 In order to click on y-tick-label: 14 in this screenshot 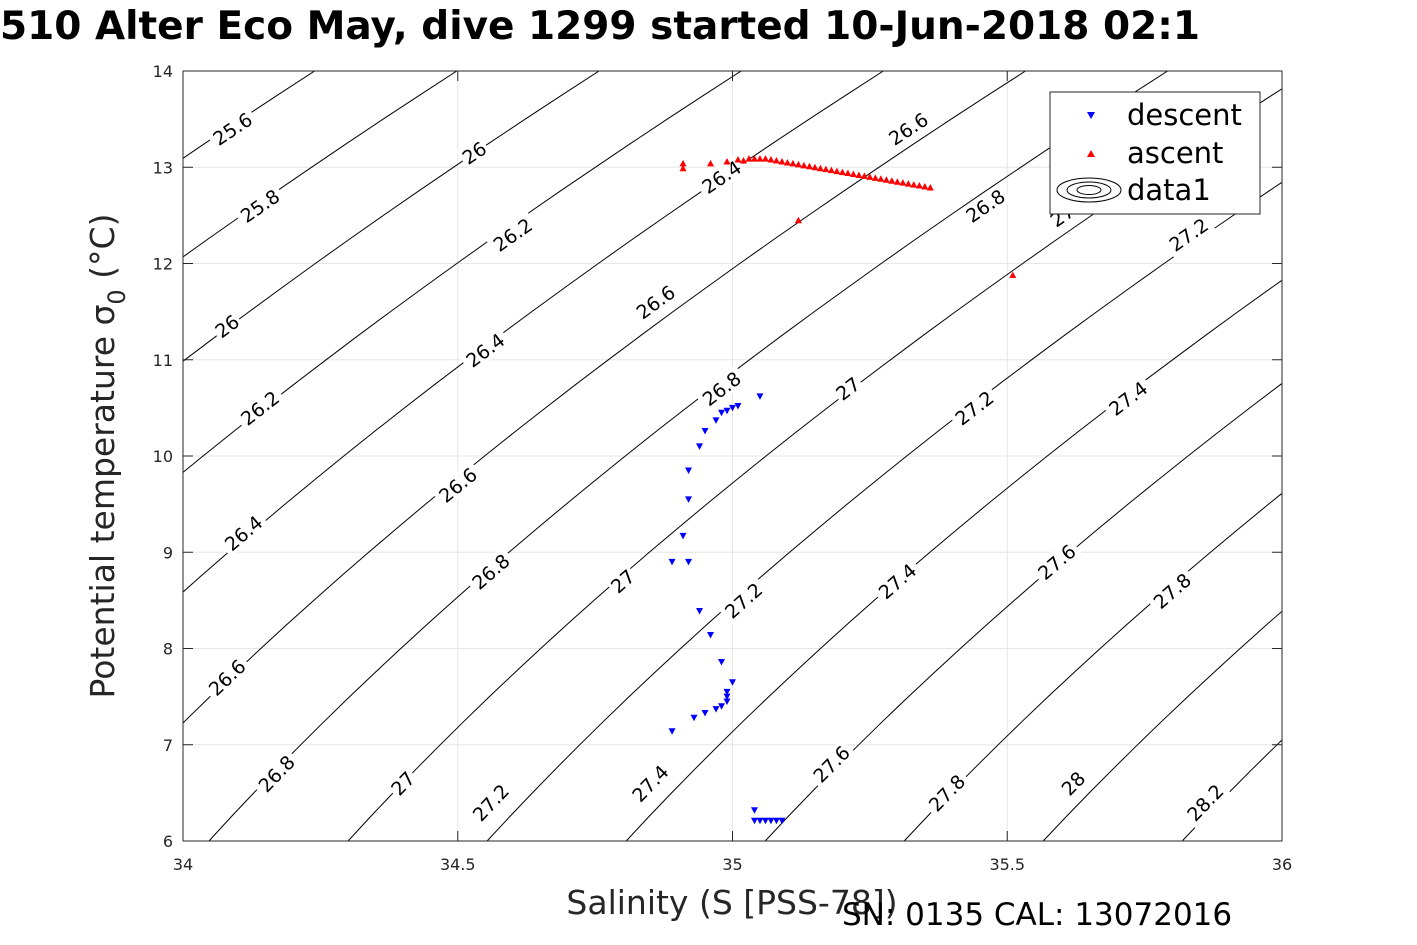, I will do `click(163, 71)`.